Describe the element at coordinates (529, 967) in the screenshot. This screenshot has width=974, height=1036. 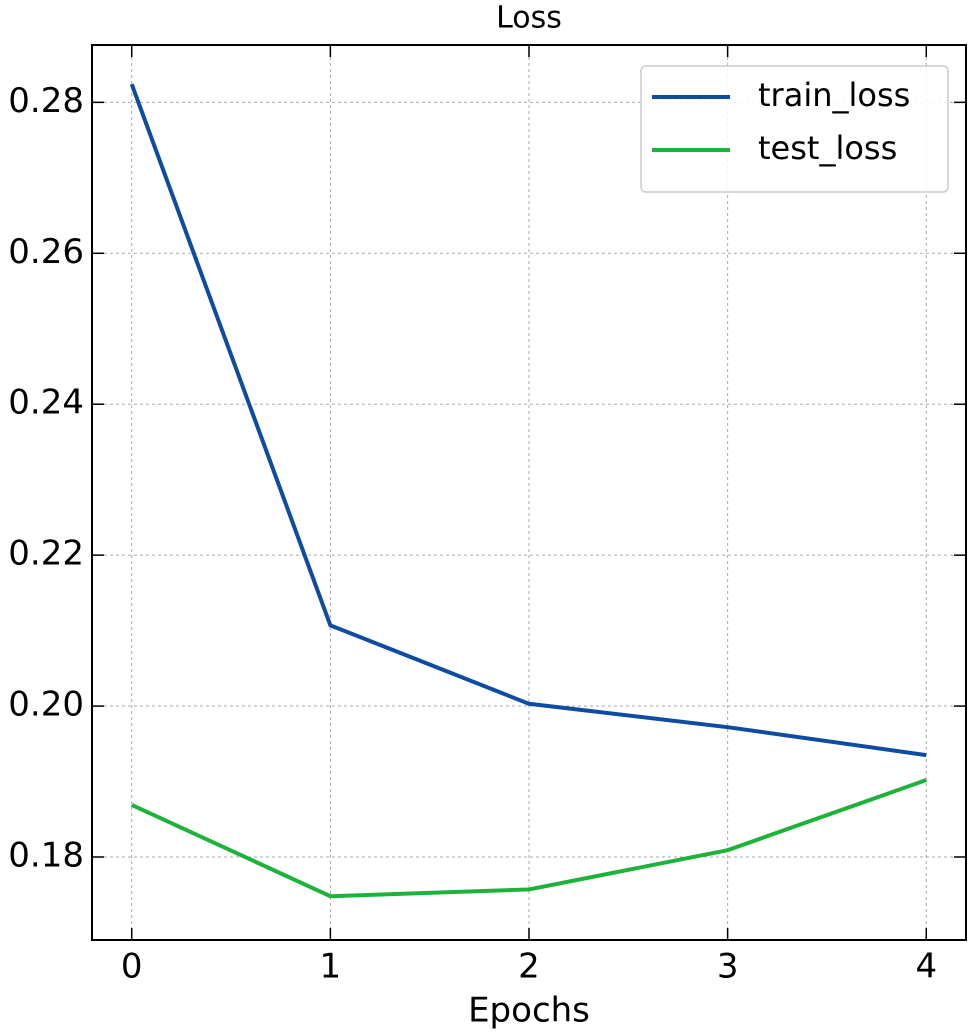
I see `x-tick-label: 2` at that location.